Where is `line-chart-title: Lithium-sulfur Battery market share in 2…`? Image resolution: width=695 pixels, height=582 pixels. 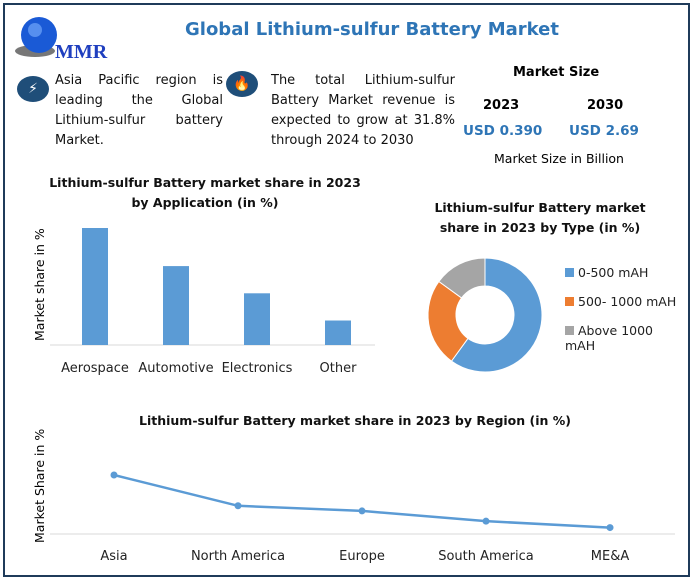
line-chart-title: Lithium-sulfur Battery market share in 2… is located at coordinates (354, 420).